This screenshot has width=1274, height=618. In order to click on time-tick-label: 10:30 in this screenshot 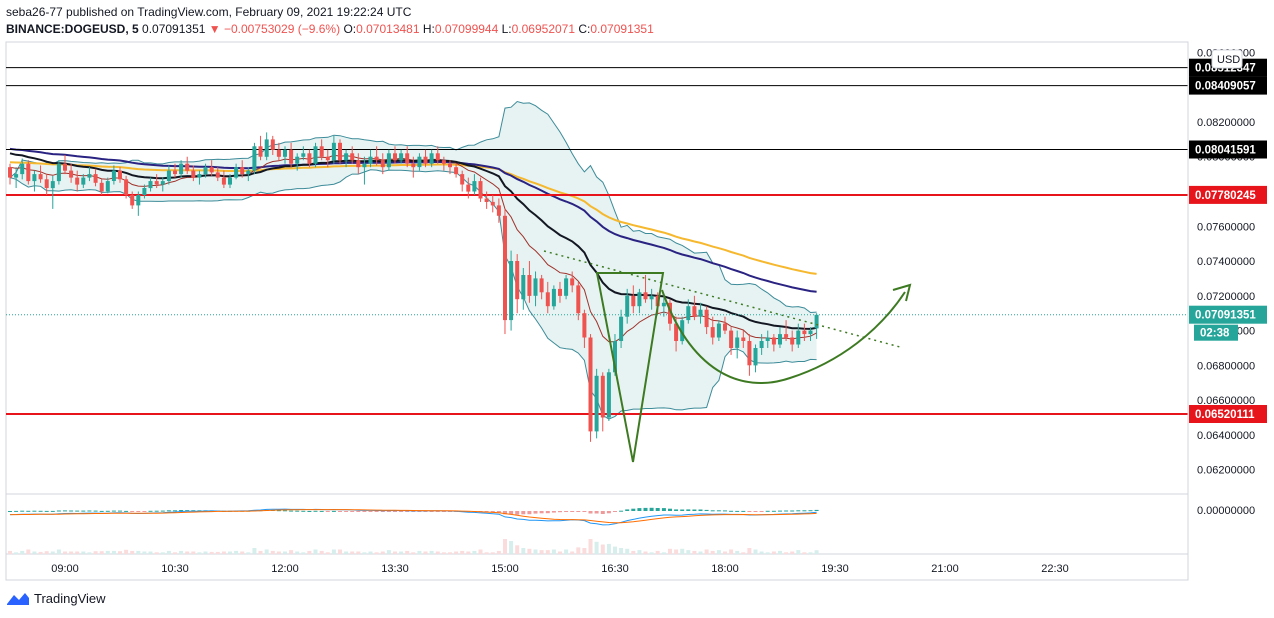, I will do `click(175, 569)`.